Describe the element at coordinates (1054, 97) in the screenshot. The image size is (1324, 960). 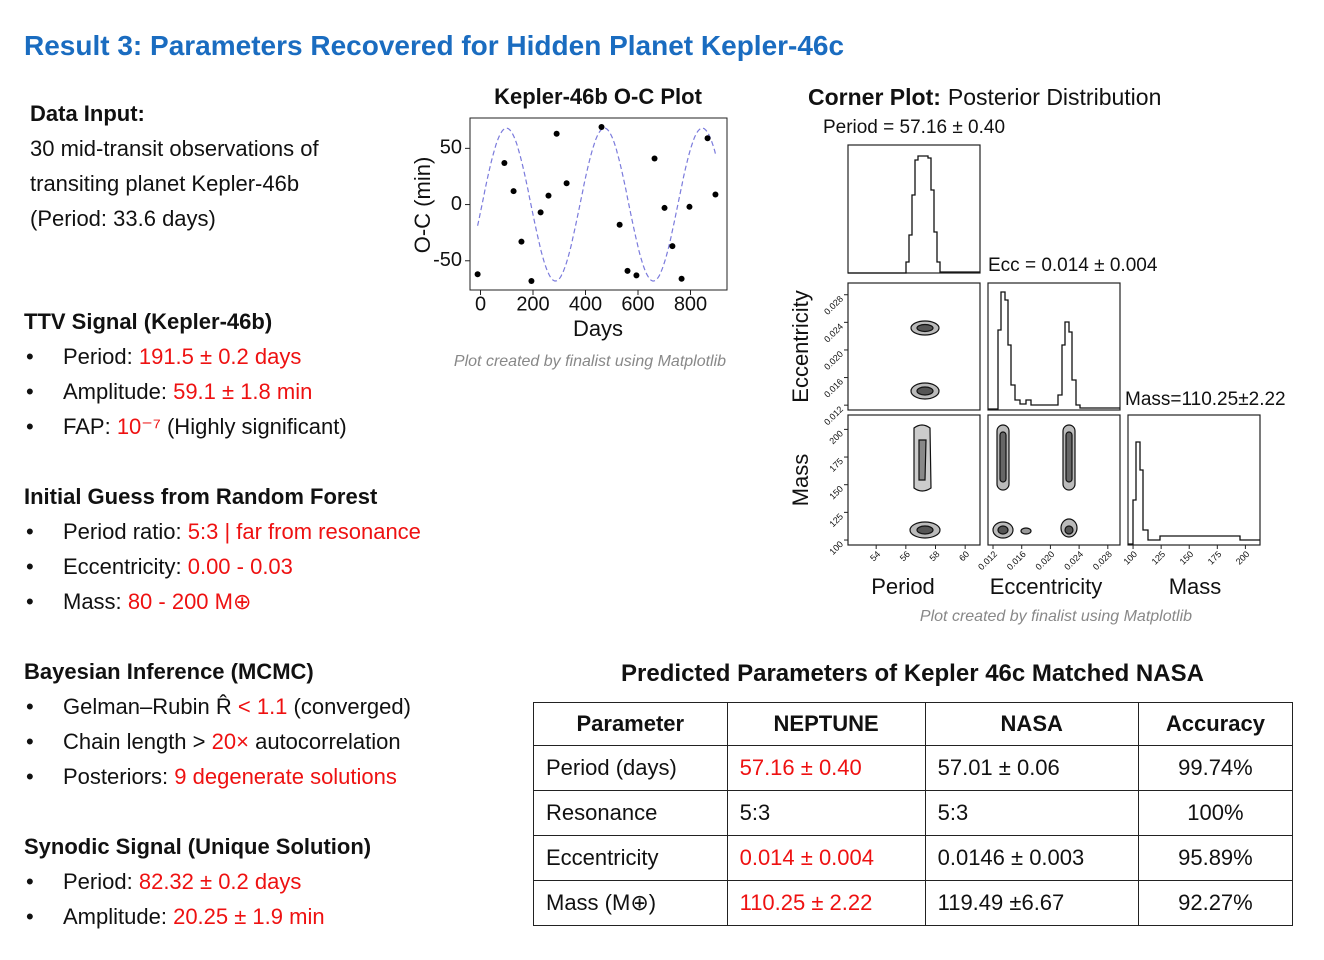
I see `corner-title-rest: Posterior Distribution` at that location.